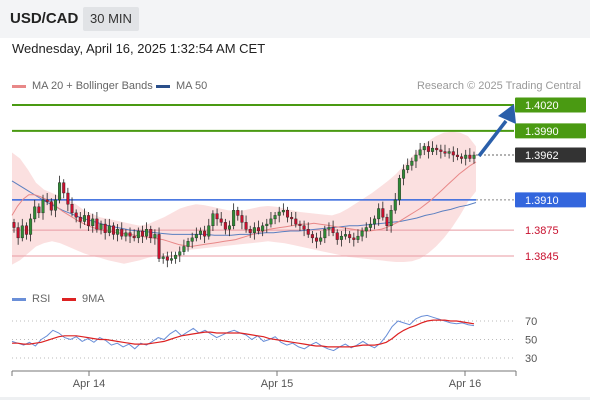 This screenshot has height=400, width=590. I want to click on symbol-label: USD/CAD, so click(44, 18).